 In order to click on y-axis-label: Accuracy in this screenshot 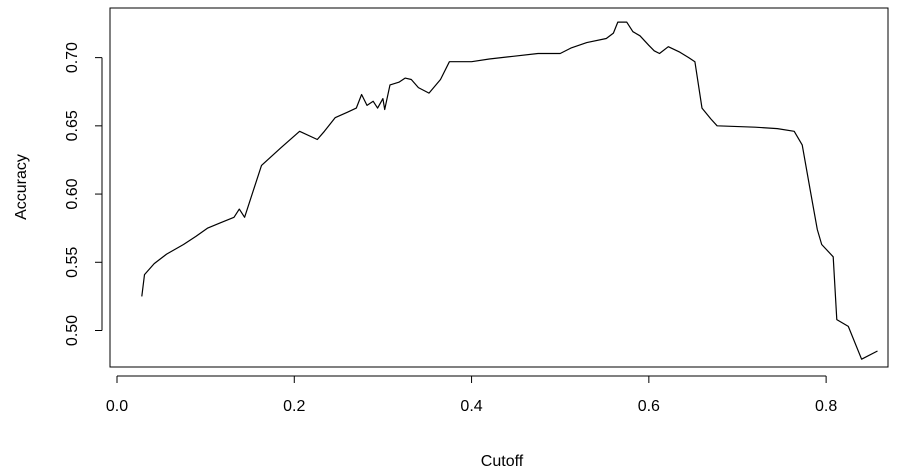, I will do `click(21, 187)`.